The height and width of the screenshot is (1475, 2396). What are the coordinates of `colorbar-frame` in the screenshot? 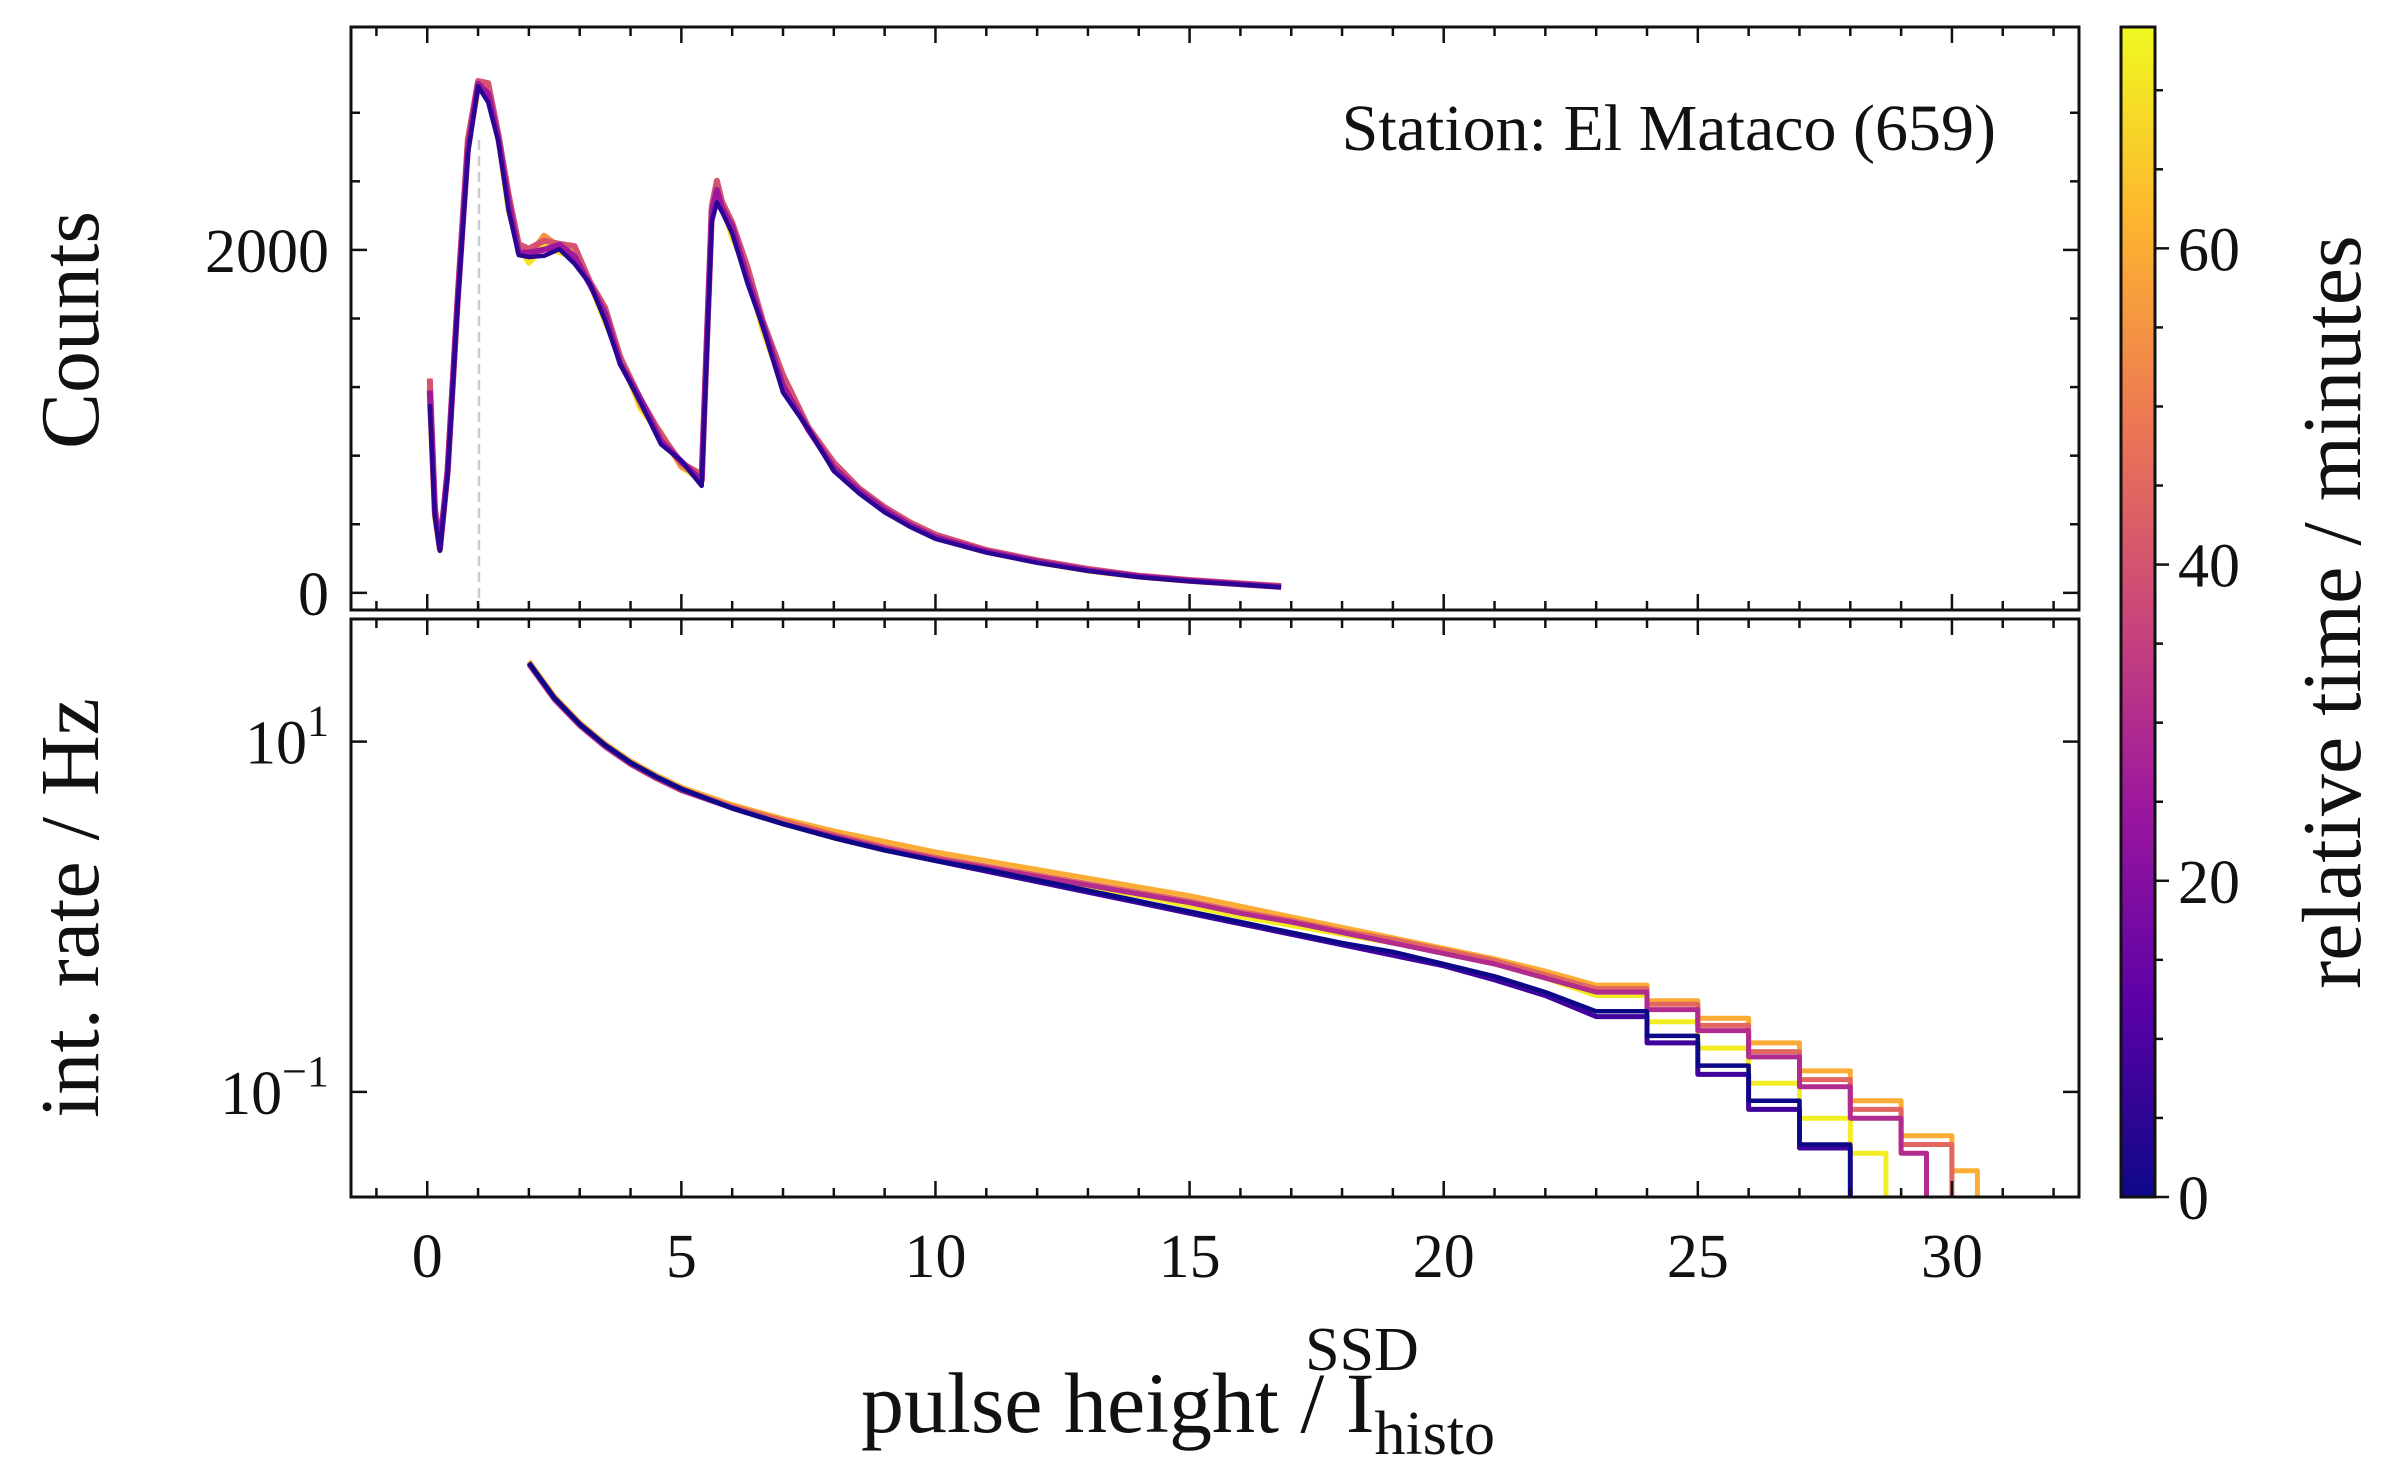 It's located at (2138, 612).